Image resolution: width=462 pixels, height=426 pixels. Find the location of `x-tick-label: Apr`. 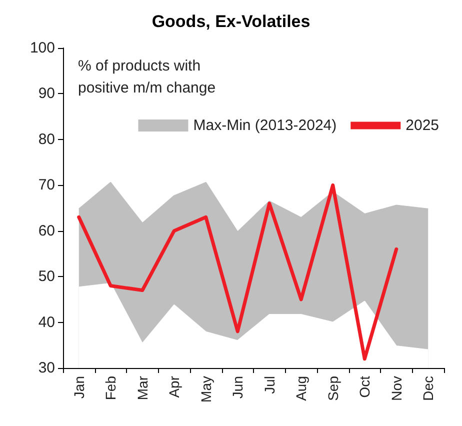

x-tick-label: Apr is located at coordinates (174, 387).